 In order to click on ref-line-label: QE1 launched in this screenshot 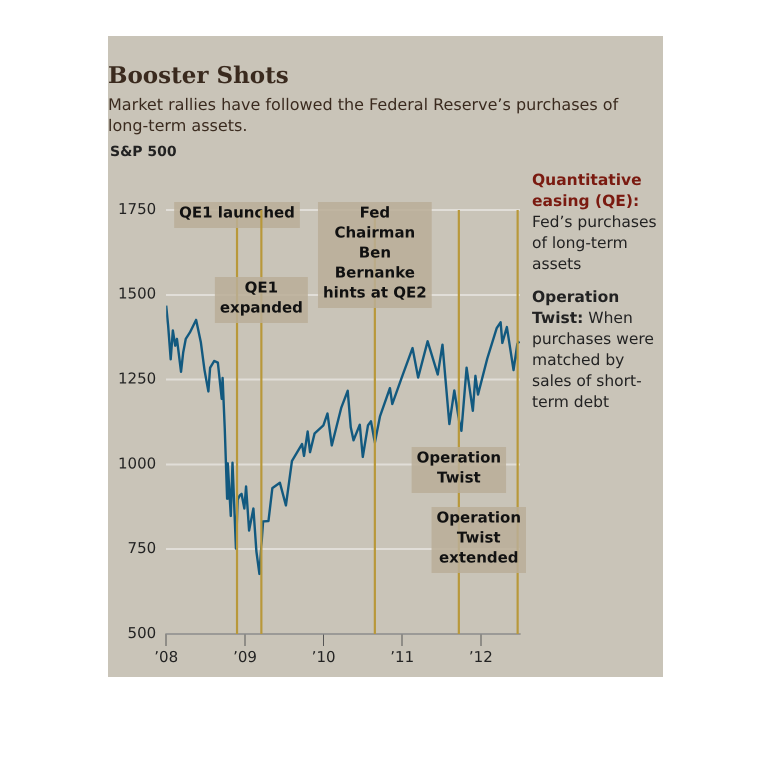, I will do `click(237, 212)`.